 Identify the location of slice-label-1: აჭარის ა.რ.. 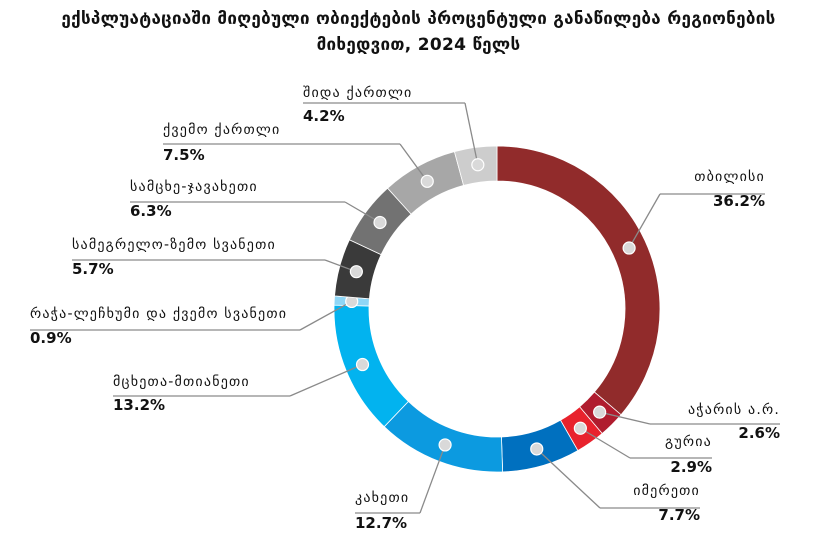
(734, 409).